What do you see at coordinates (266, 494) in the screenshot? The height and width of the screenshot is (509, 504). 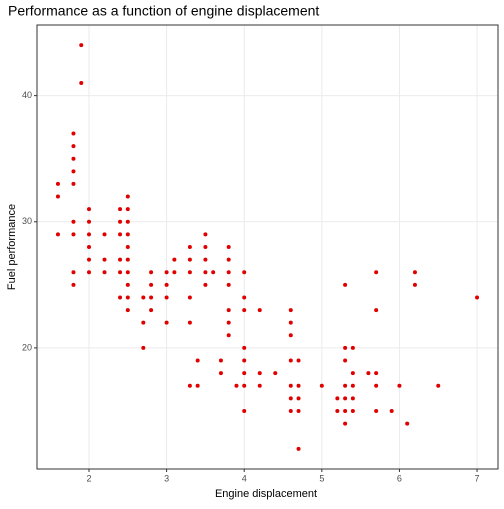 I see `x-axis-label: Engine displacement` at bounding box center [266, 494].